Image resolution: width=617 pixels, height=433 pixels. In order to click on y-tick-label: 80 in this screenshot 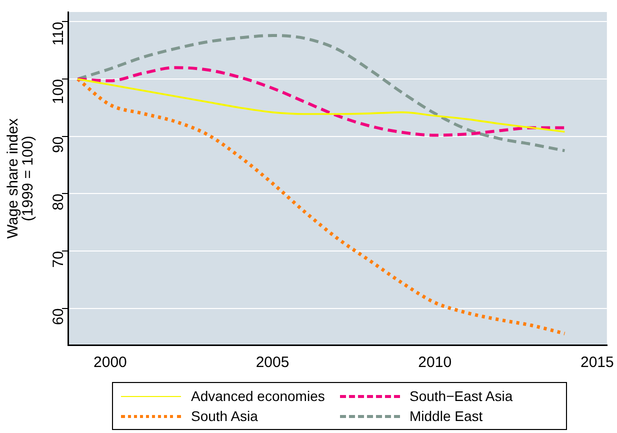, I will do `click(59, 202)`.